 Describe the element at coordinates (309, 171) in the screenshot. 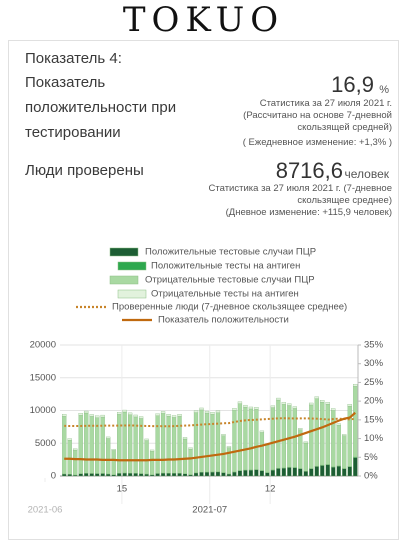

I see `metric-value: 8716,6` at that location.